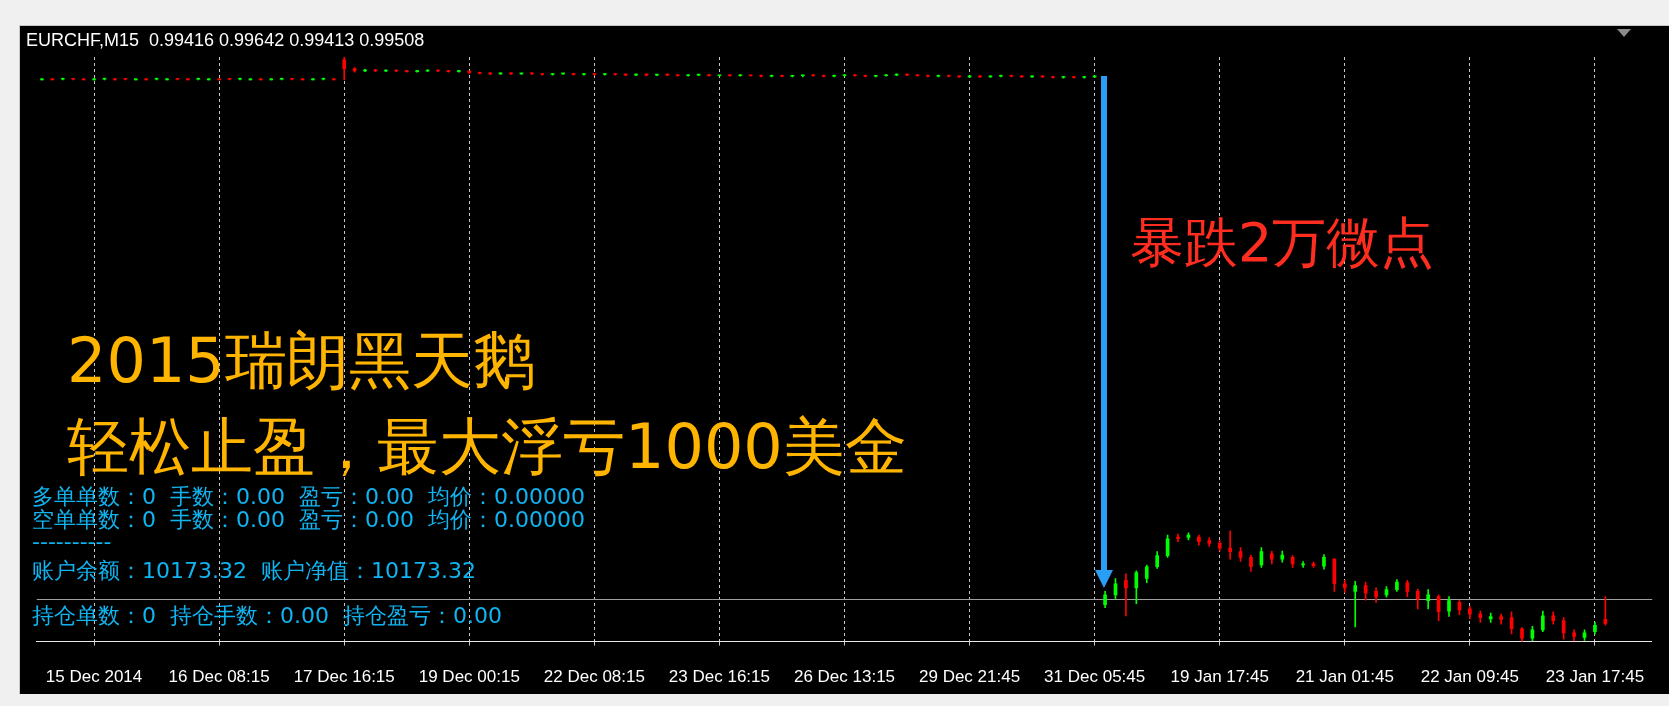 Image resolution: width=1669 pixels, height=706 pixels. What do you see at coordinates (469, 677) in the screenshot?
I see `x-tick-label: 19 Dec 00:15` at bounding box center [469, 677].